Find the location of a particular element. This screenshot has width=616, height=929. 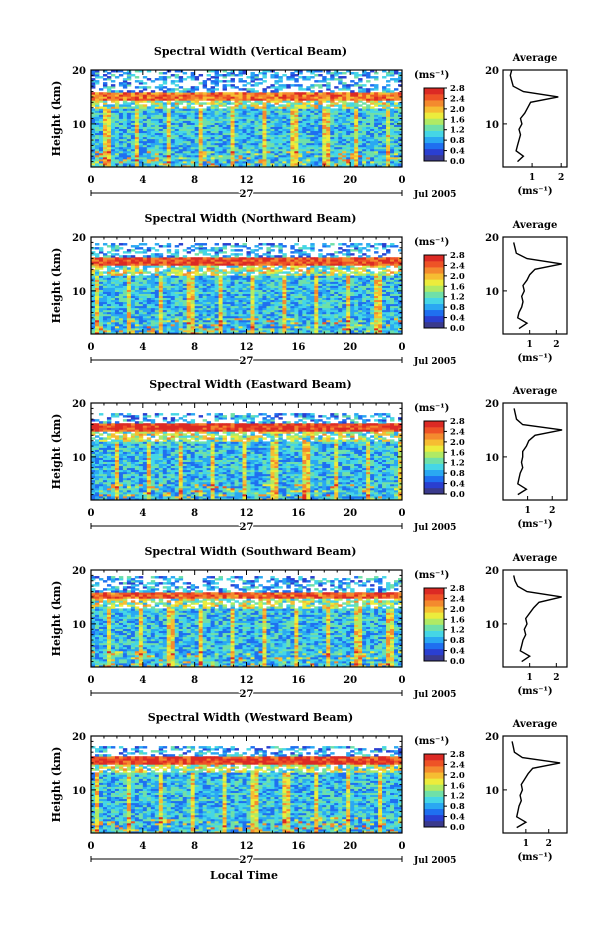

average-frame is located at coordinates (535, 118).